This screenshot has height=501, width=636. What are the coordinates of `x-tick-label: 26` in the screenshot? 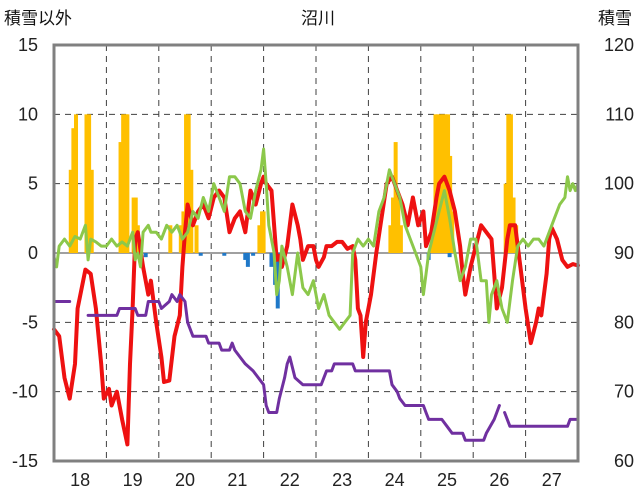 It's located at (499, 480).